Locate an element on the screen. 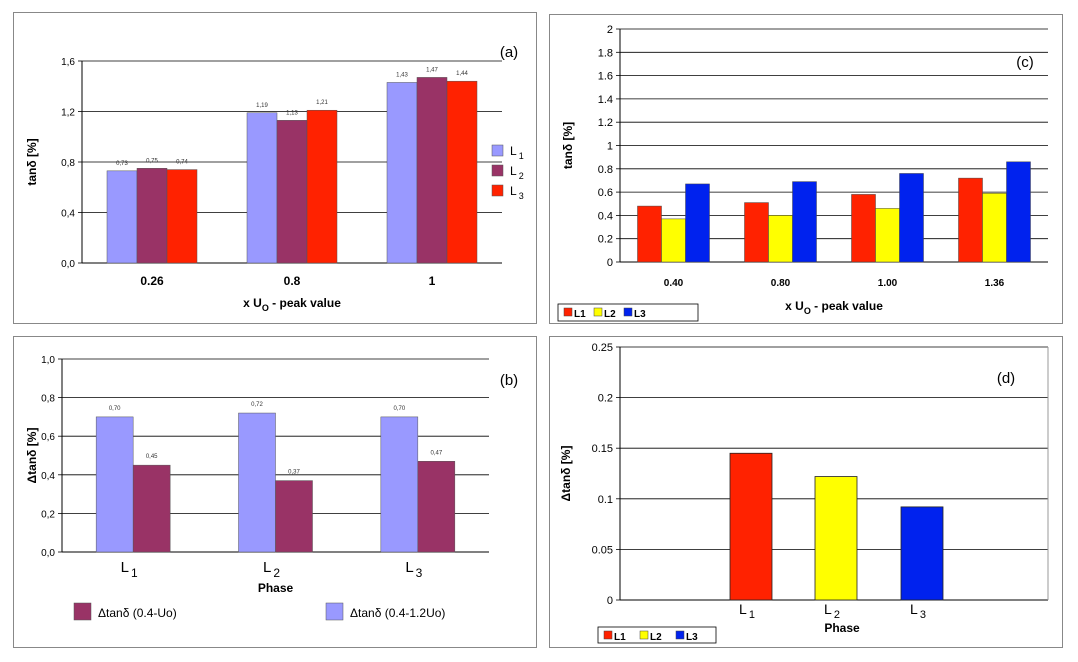 The height and width of the screenshot is (662, 1078). data-label: 1,44 is located at coordinates (462, 74).